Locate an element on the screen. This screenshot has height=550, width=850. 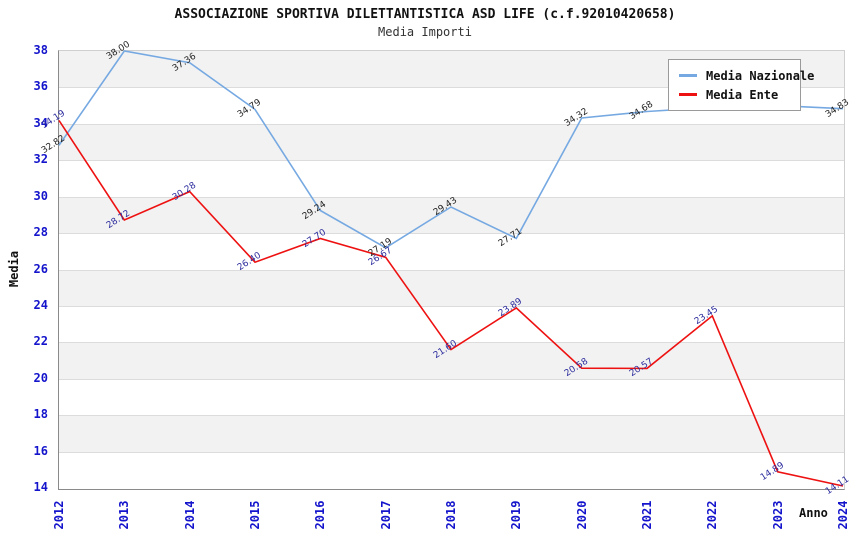
legend-item-nazionale: Media Nazionale is located at coordinates (746, 75).